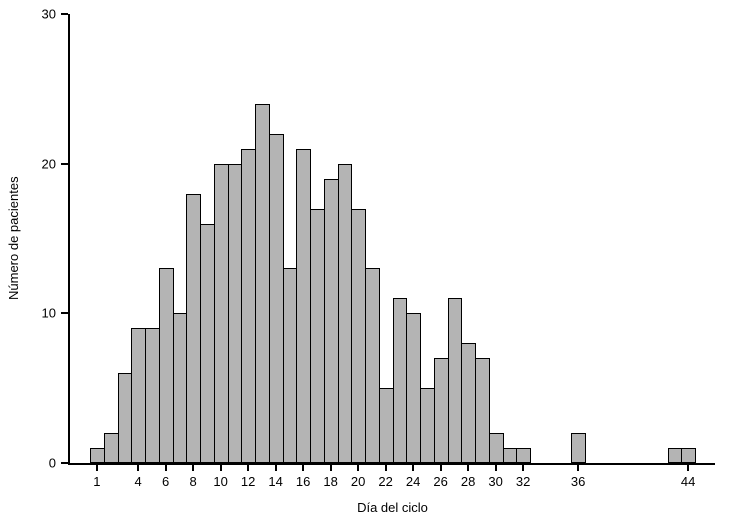 The width and height of the screenshot is (730, 527). What do you see at coordinates (48, 313) in the screenshot?
I see `y-tick-label: 10` at bounding box center [48, 313].